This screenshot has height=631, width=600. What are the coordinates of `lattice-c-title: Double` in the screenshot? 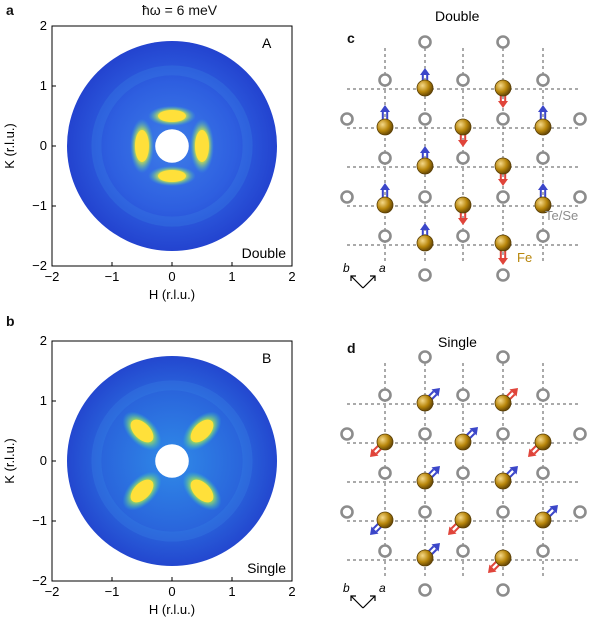 It's located at (457, 16).